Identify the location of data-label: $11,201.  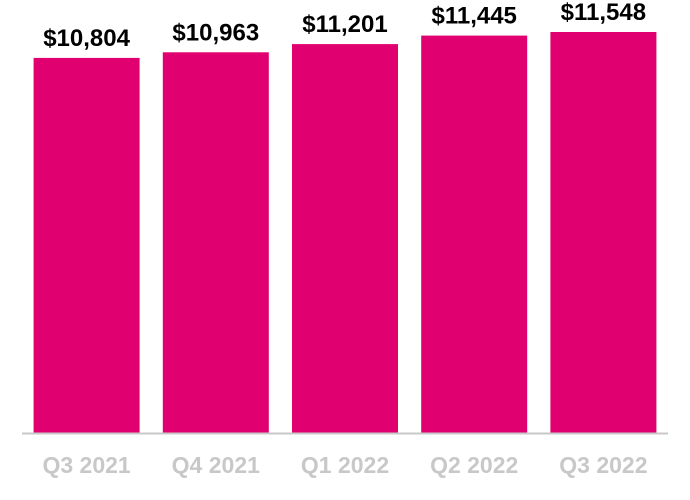
(344, 24).